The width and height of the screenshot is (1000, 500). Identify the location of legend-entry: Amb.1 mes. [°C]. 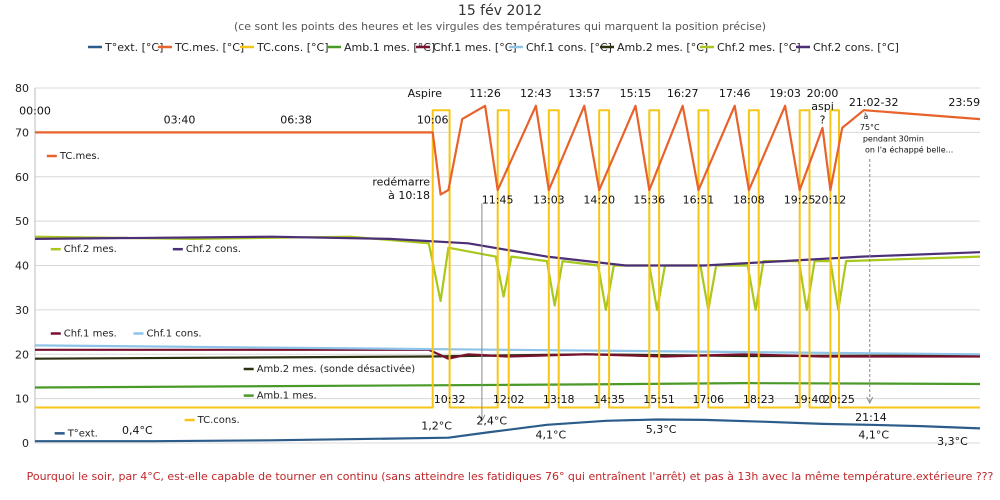
(389, 47).